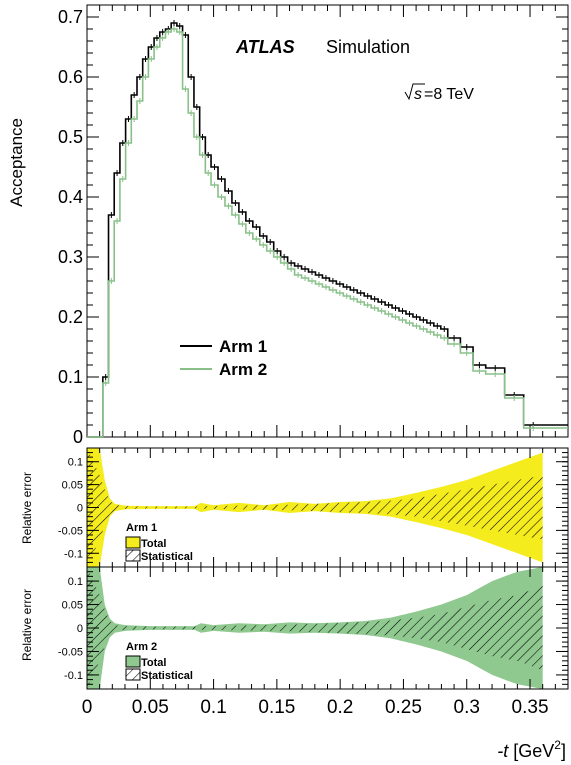 The width and height of the screenshot is (571, 765). What do you see at coordinates (133, 674) in the screenshot?
I see `arm2-legend-statistical-swatch` at bounding box center [133, 674].